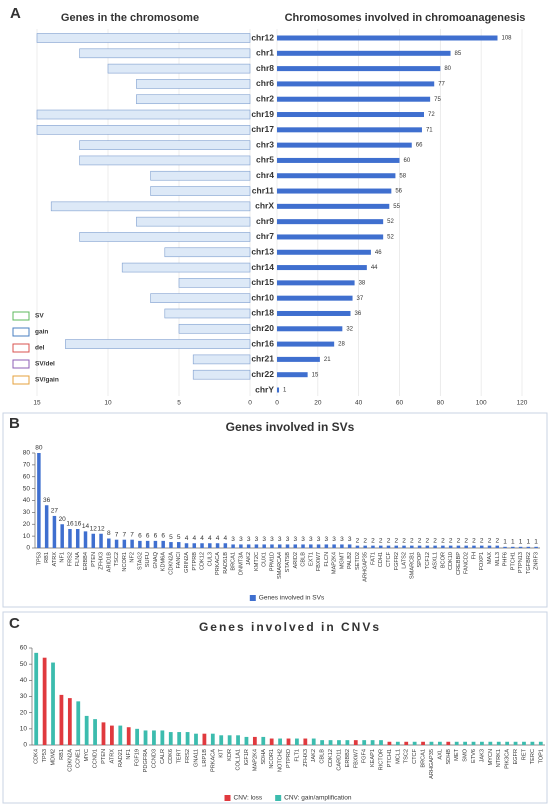 Image resolution: width=550 pixels, height=806 pixels. I want to click on data-label: 12, so click(94, 528).